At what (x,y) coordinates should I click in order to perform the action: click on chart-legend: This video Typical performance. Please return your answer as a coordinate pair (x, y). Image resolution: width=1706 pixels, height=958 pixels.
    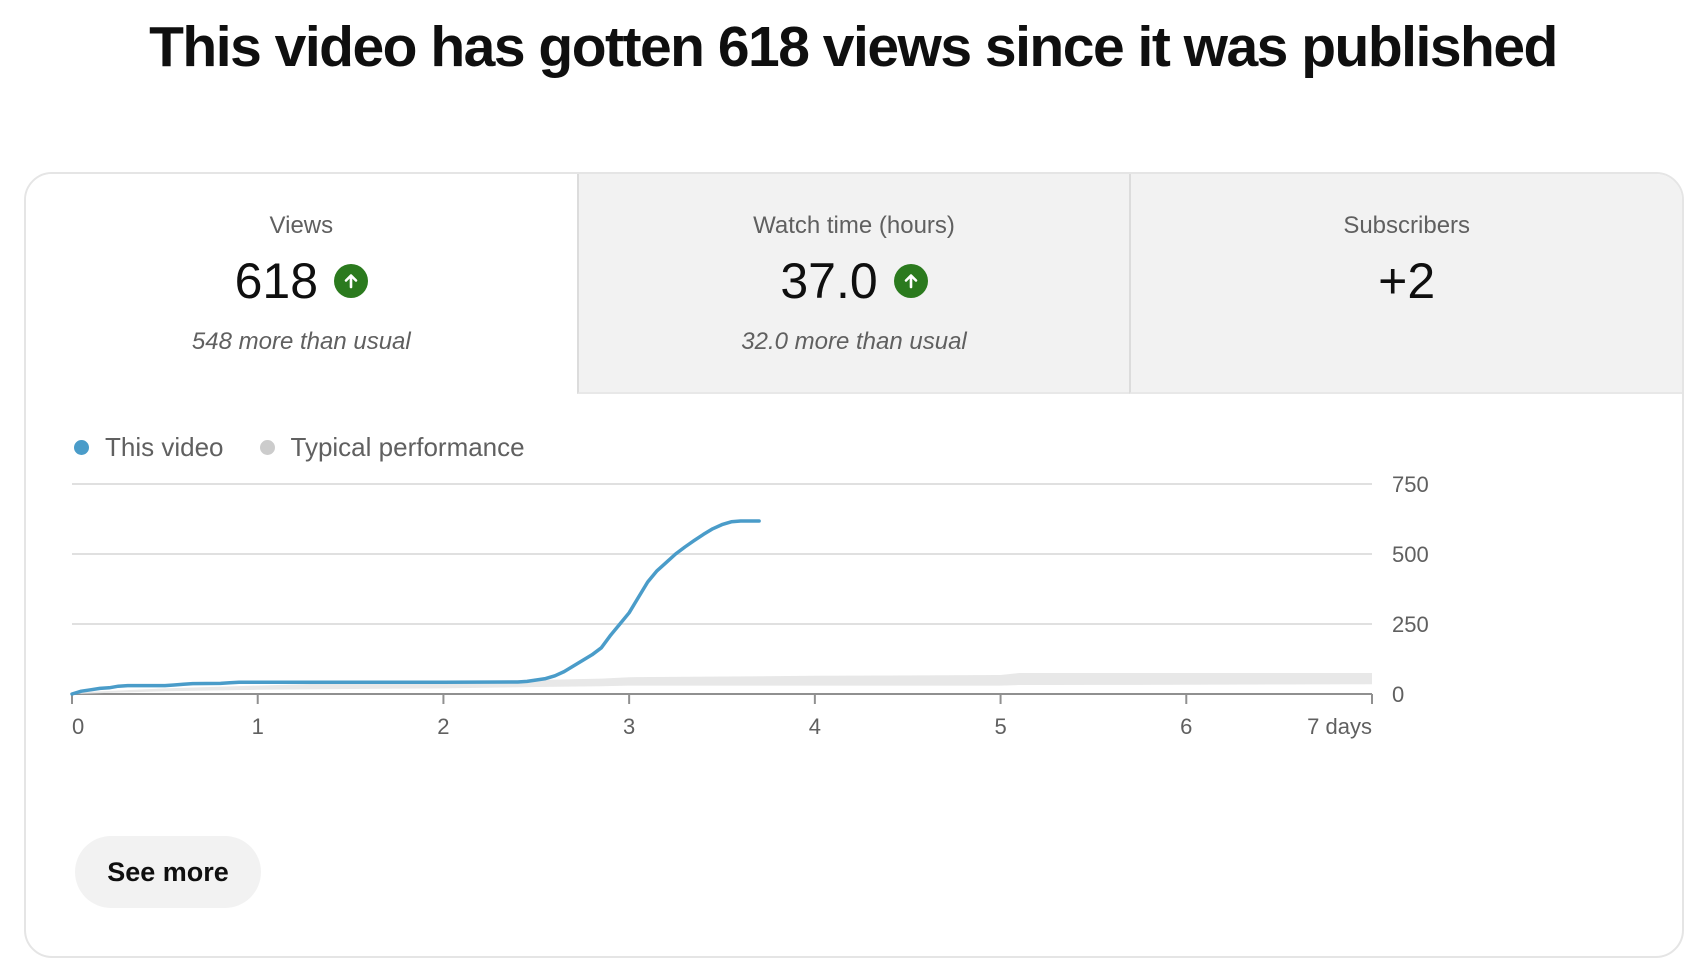
    Looking at the image, I should click on (317, 447).